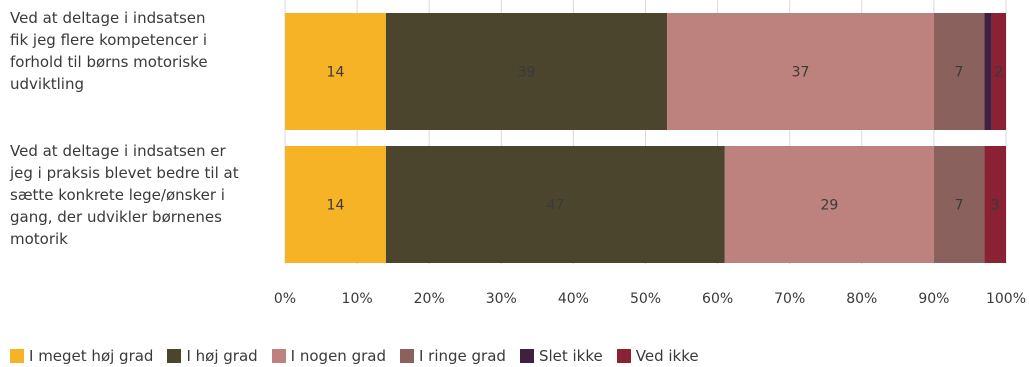 The image size is (1029, 367). I want to click on x-tick-label: 70%, so click(789, 299).